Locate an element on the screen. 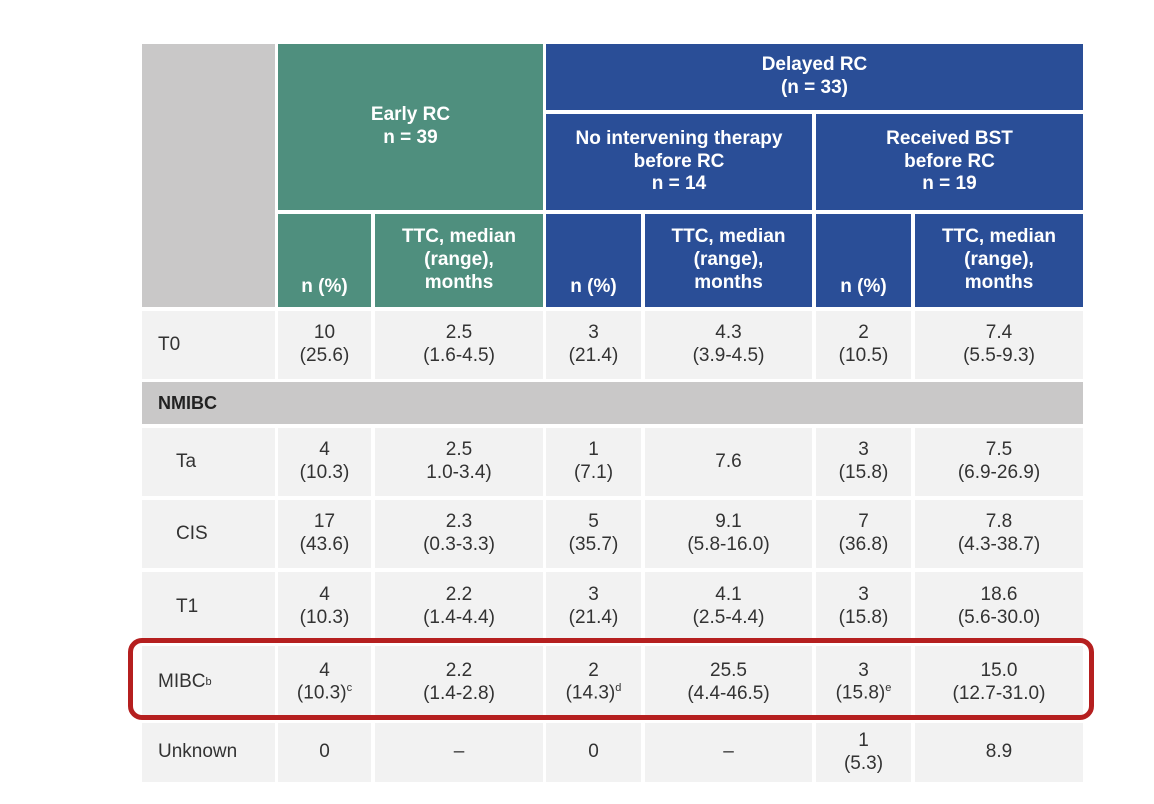 Image resolution: width=1154 pixels, height=804 pixels. received-bst-n: n = 19 is located at coordinates (949, 184).